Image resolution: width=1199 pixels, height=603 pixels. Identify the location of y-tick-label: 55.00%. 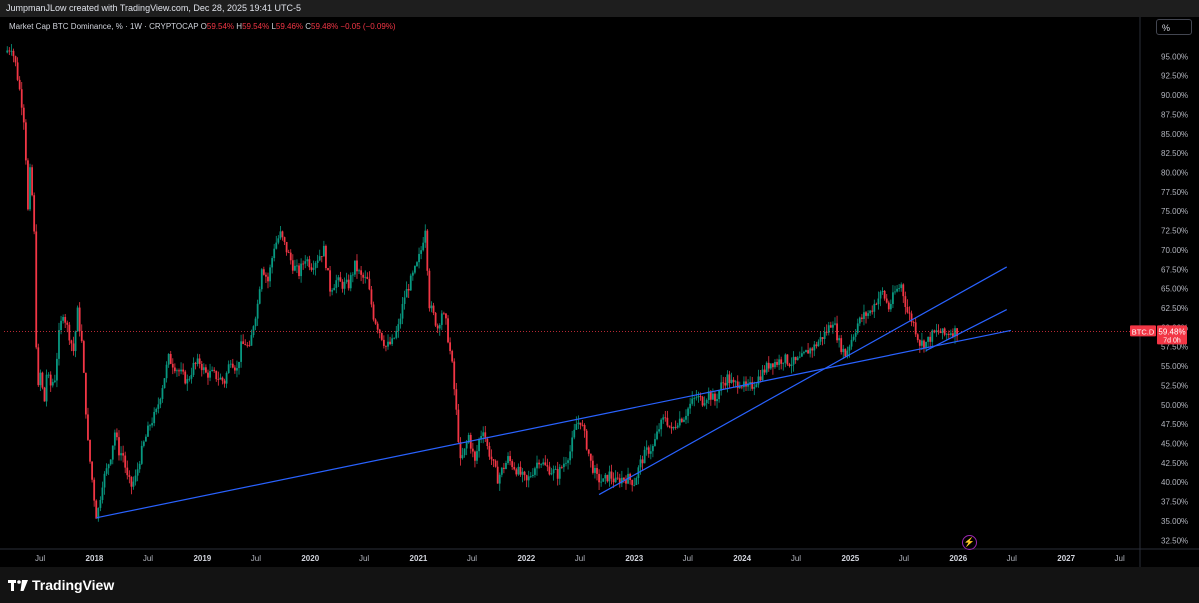
(1174, 366).